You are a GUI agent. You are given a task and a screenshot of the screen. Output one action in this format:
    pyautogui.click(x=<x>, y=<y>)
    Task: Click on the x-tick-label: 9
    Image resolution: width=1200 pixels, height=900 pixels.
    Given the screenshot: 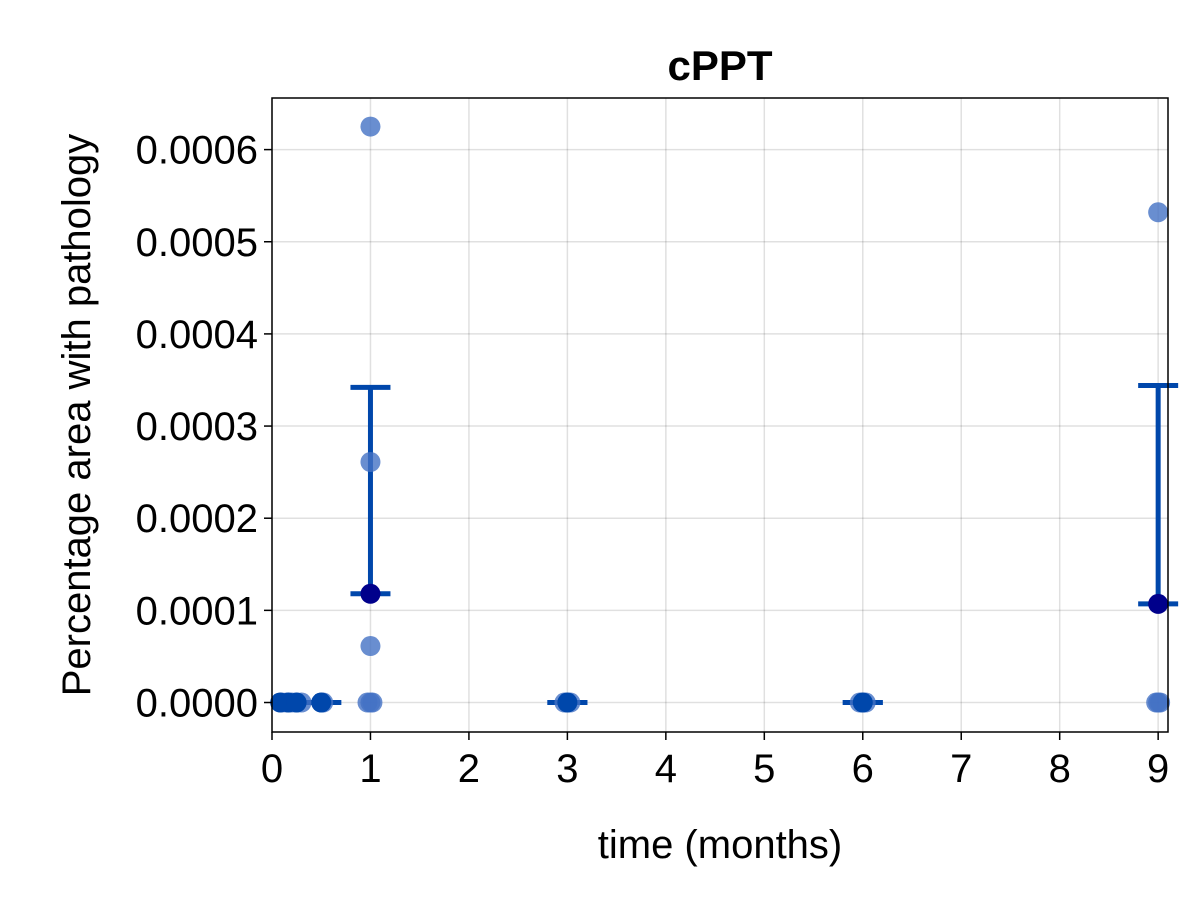 What is the action you would take?
    pyautogui.click(x=1158, y=769)
    